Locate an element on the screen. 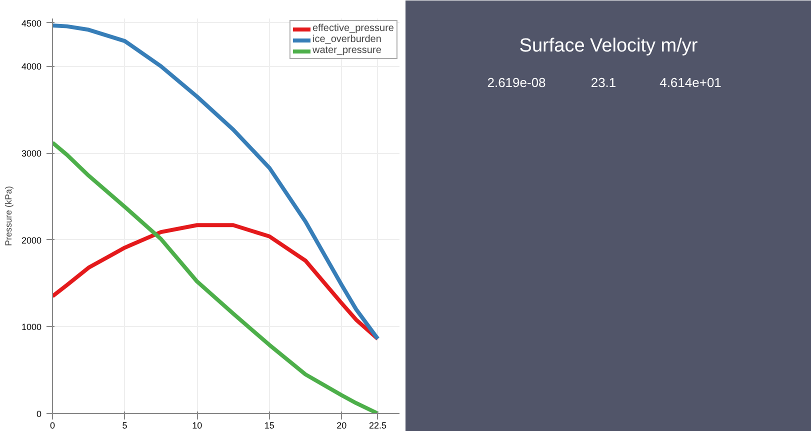 Image resolution: width=811 pixels, height=431 pixels. x-tick-label: 15 is located at coordinates (269, 425).